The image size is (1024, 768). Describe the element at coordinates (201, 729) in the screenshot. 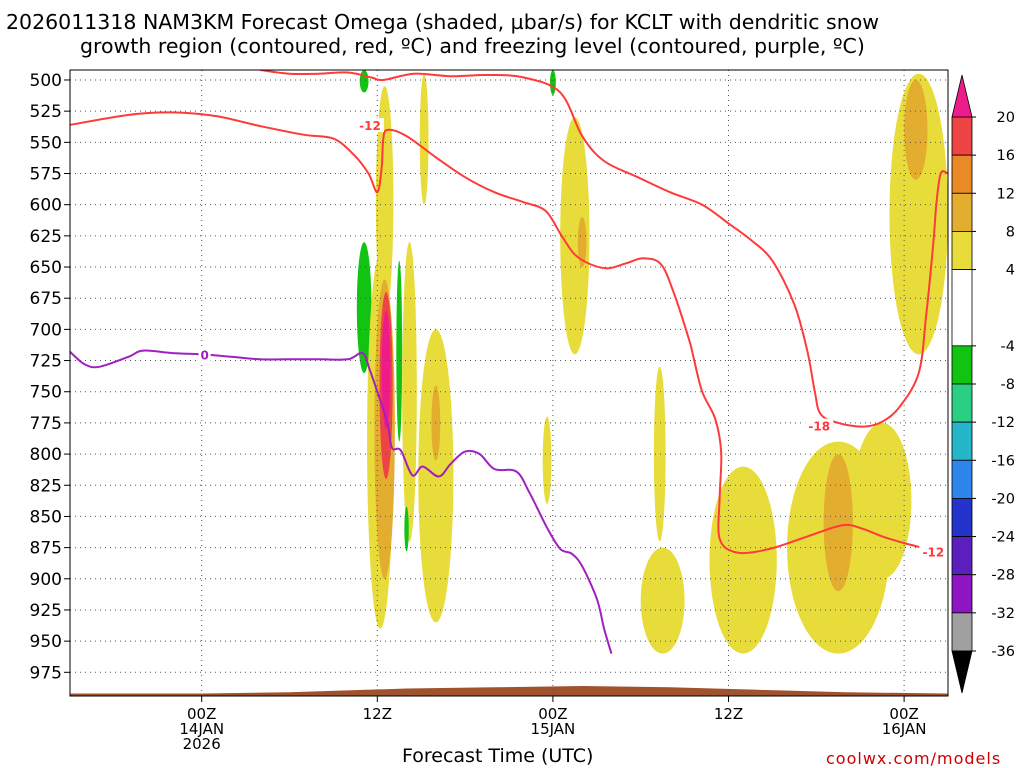

I see `x-tick-label: 14JAN` at that location.